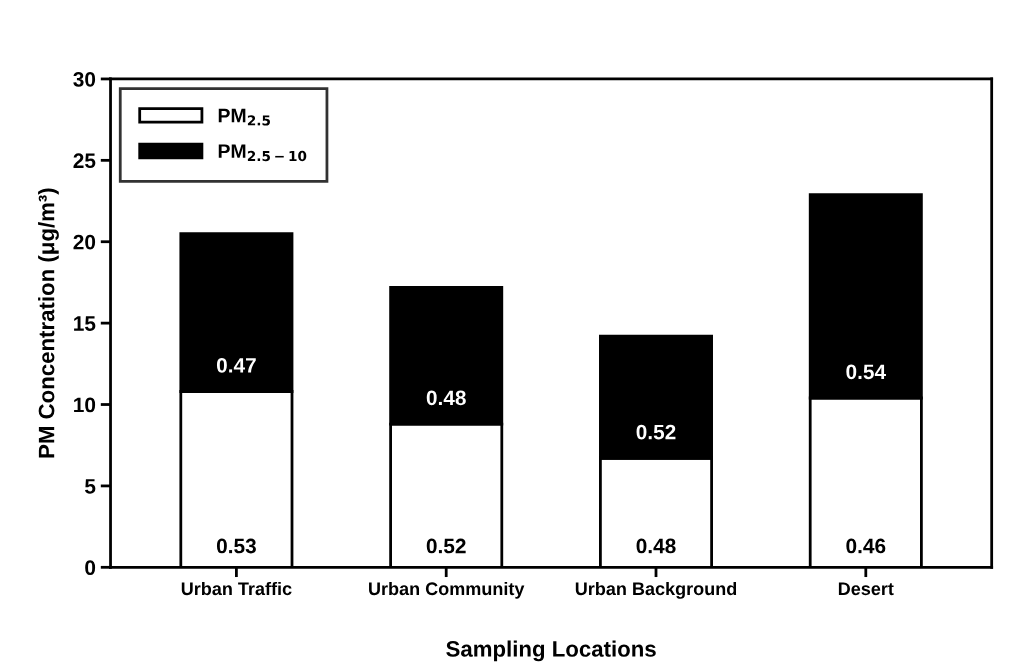 Image resolution: width=1033 pixels, height=669 pixels. What do you see at coordinates (84, 242) in the screenshot?
I see `y-tick-label: 20` at bounding box center [84, 242].